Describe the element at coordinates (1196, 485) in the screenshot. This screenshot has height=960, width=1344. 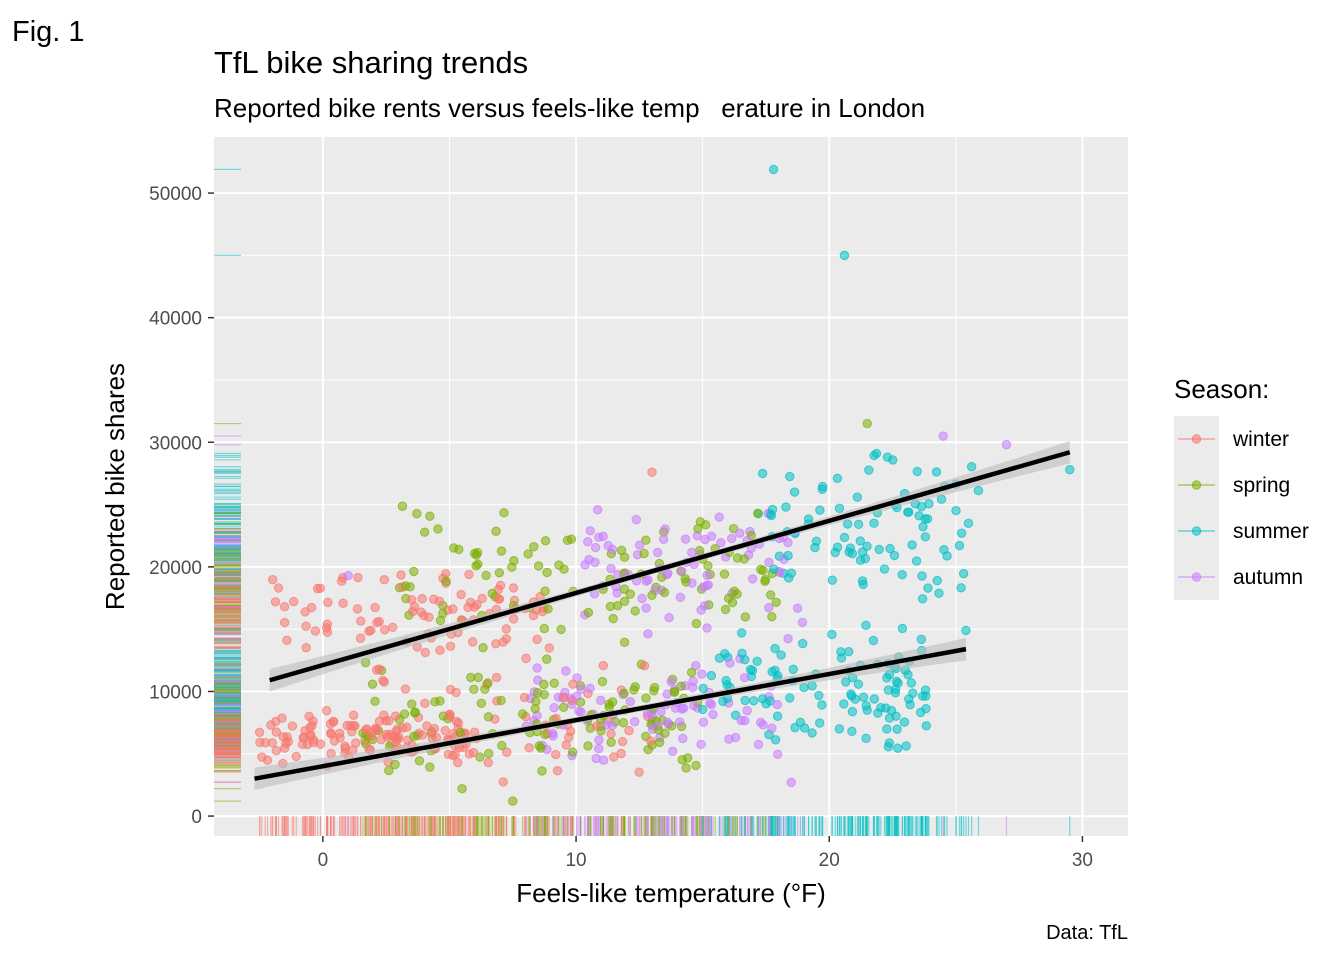
I see `legend-key-point-spring` at that location.